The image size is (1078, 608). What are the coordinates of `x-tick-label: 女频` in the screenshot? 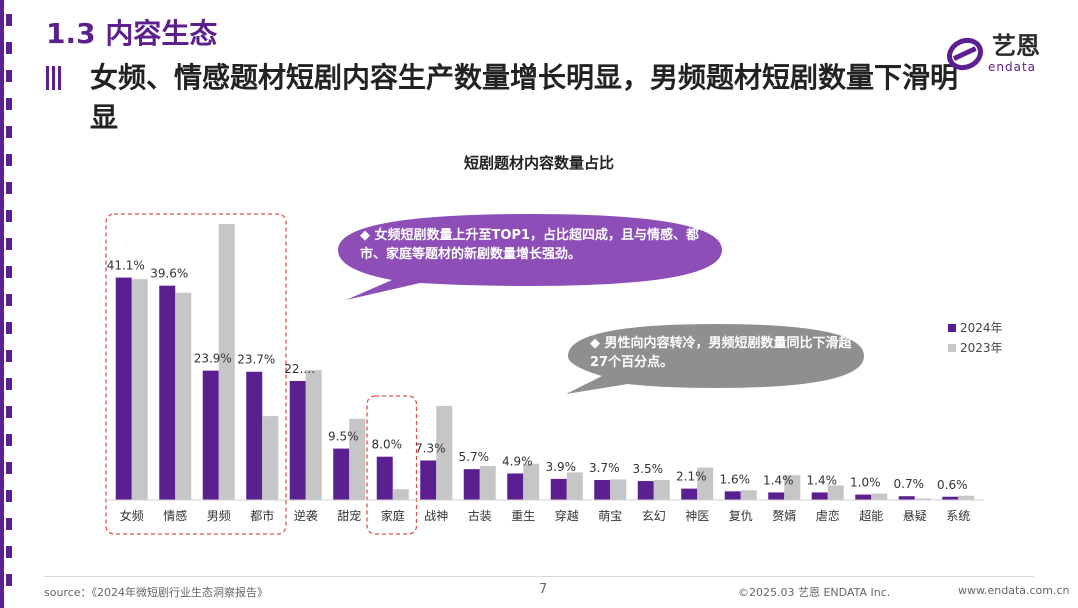 It's located at (132, 515).